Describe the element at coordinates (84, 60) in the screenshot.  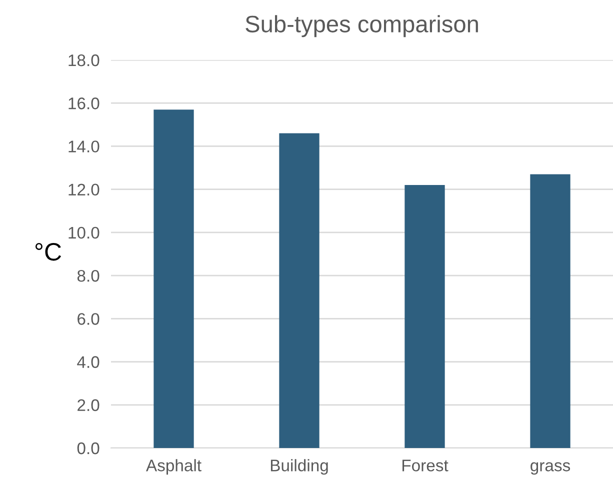
I see `y-tick-label: 18.0` at that location.